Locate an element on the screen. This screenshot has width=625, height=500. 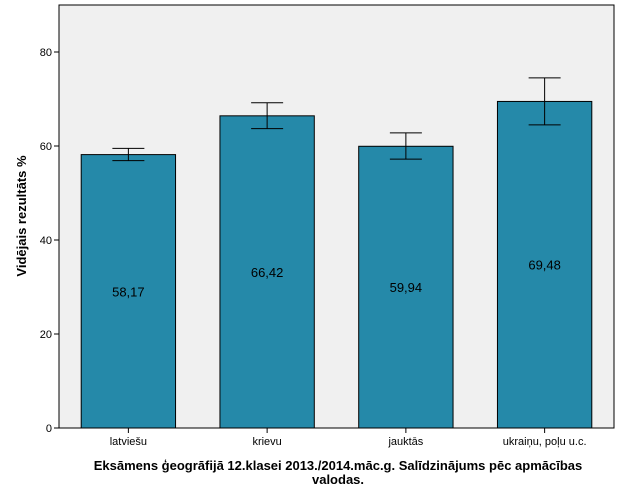
x-axis-title-line-2: valodas. is located at coordinates (338, 479).